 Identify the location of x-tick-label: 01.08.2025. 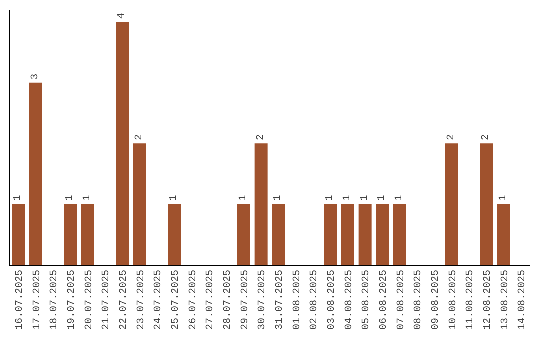
(298, 300).